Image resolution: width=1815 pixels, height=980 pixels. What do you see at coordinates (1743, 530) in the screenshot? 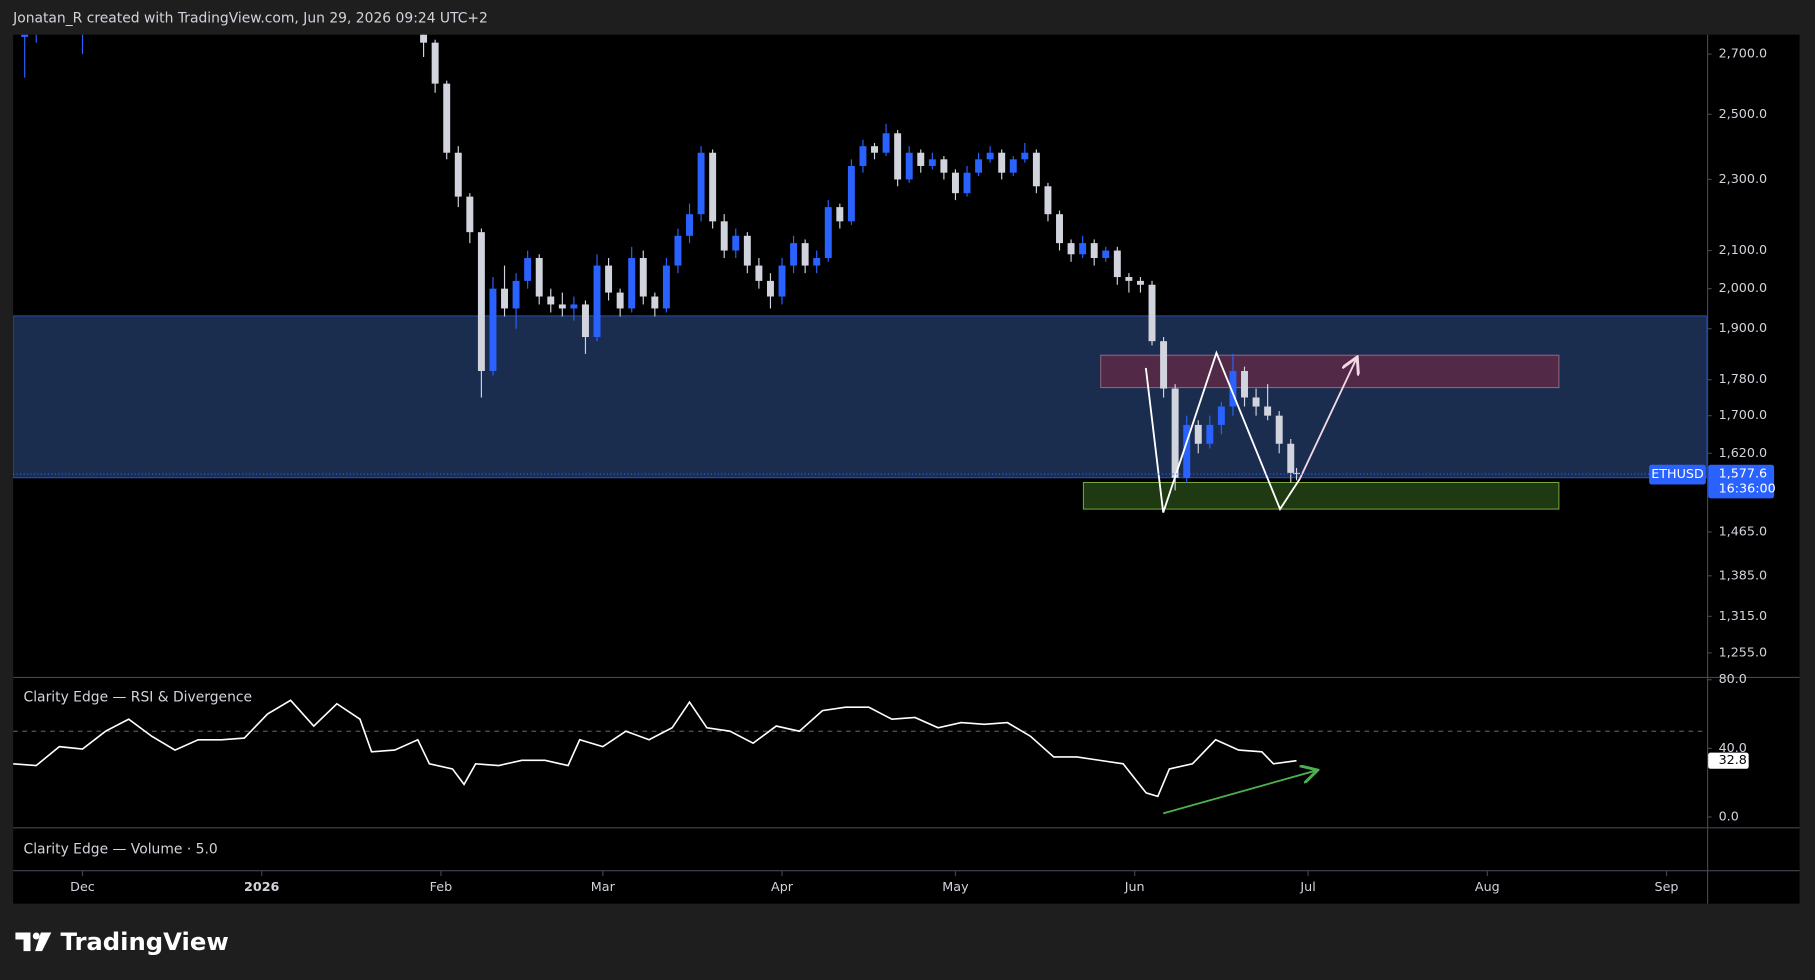
I see `y-tick-label: 1,465.0` at bounding box center [1743, 530].